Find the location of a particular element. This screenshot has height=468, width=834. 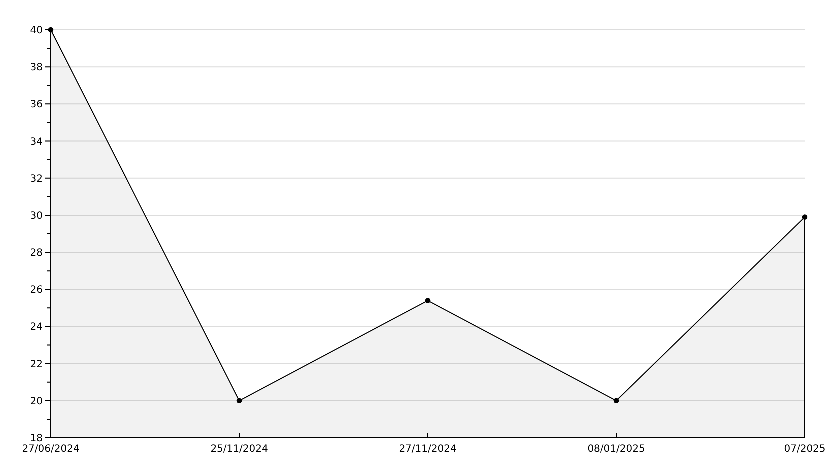

y-tick-label: 34 is located at coordinates (36, 142).